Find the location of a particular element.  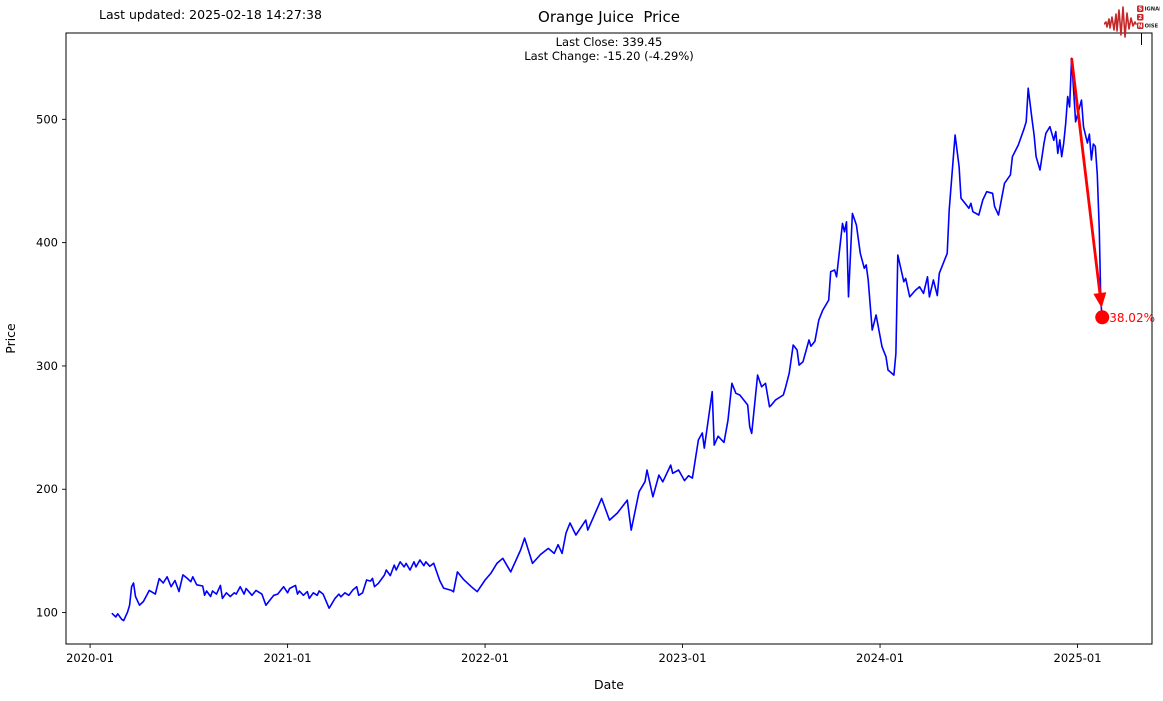

svg-text: OISE is located at coordinates (1152, 27).